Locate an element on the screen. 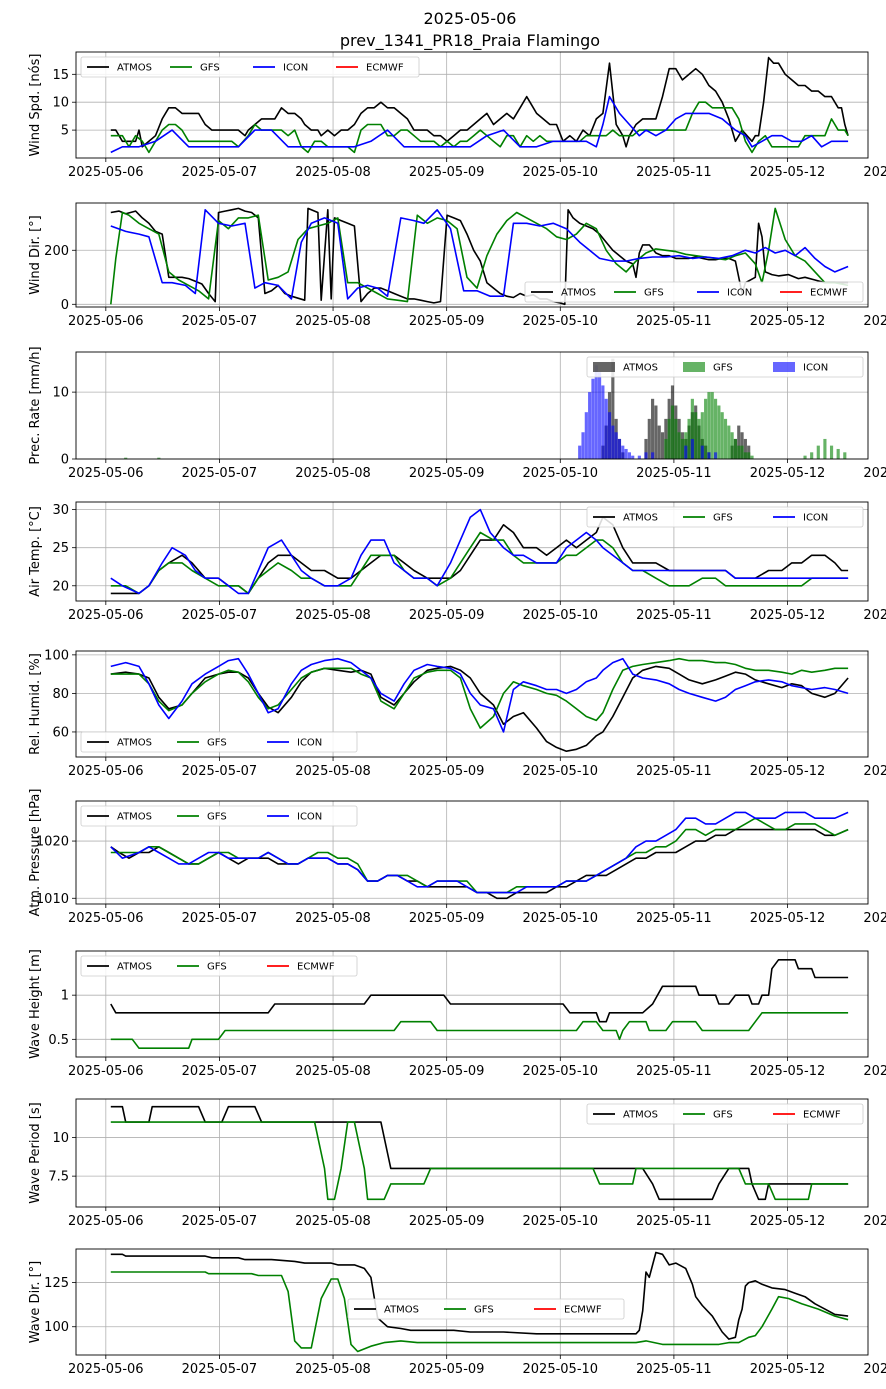  y-tick-label: 200 is located at coordinates (56, 251).